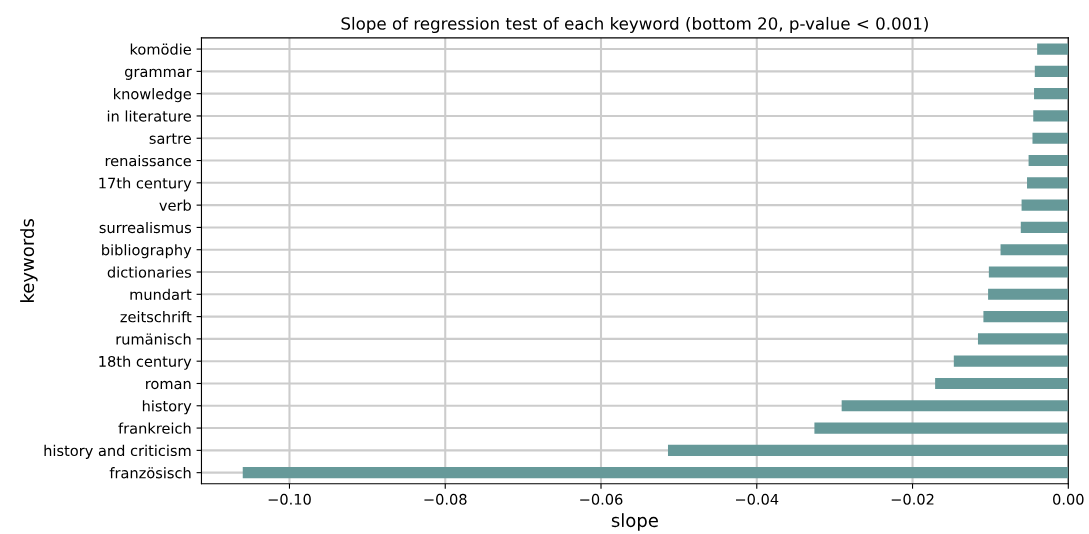  I want to click on y-axis-title: keywords, so click(29, 260).